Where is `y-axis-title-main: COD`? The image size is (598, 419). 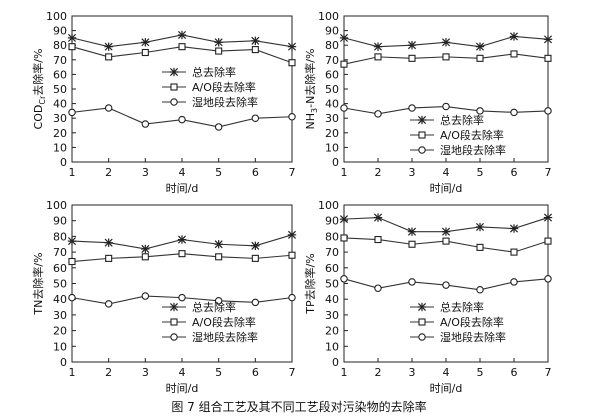
y-axis-title-main: COD is located at coordinates (38, 117).